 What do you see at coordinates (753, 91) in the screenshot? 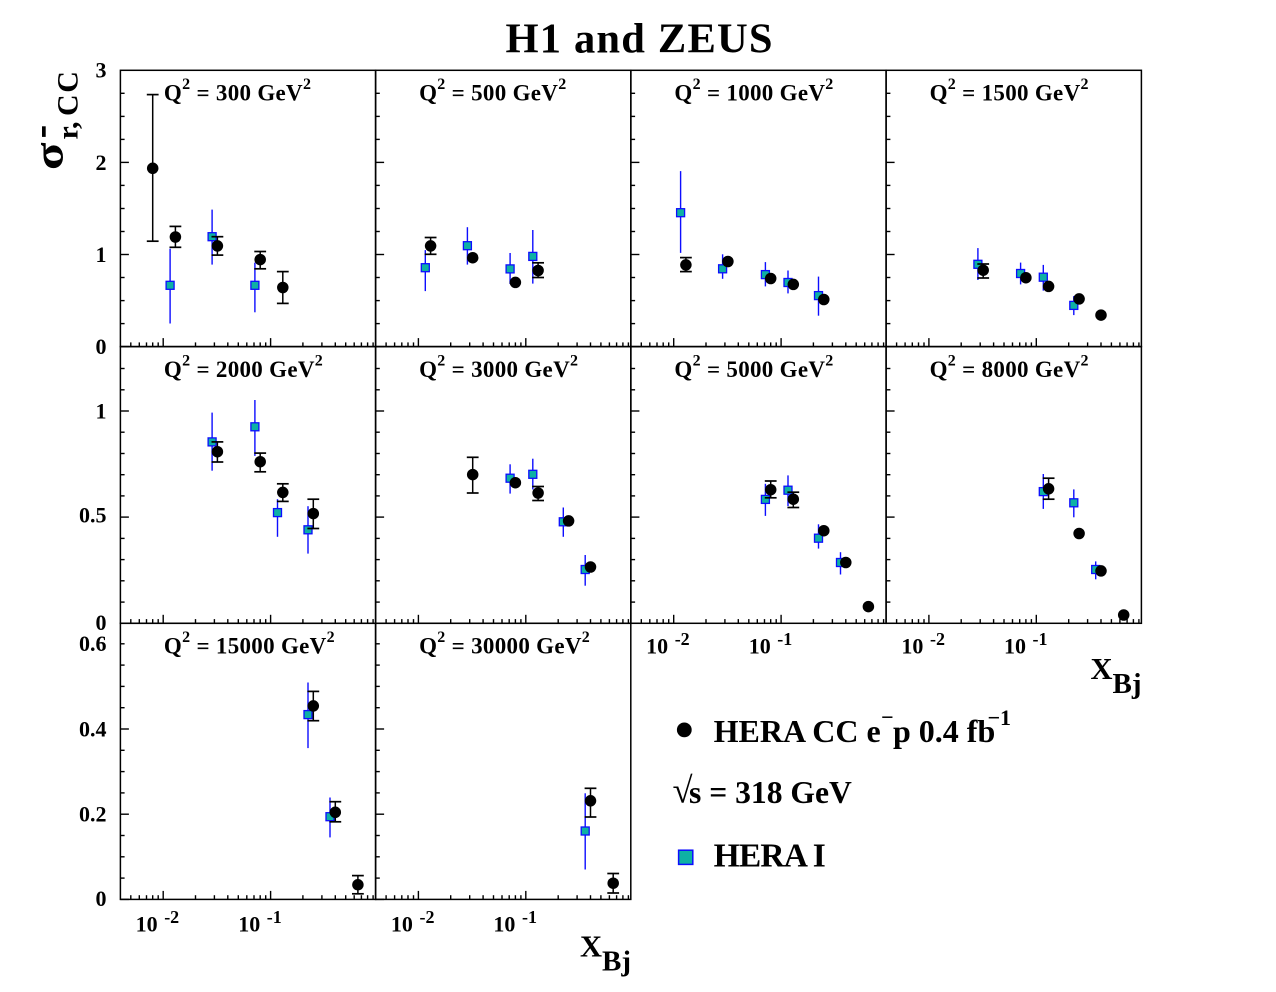
I see `svg-text: Q2 = 1000 GeV2` at bounding box center [753, 91].